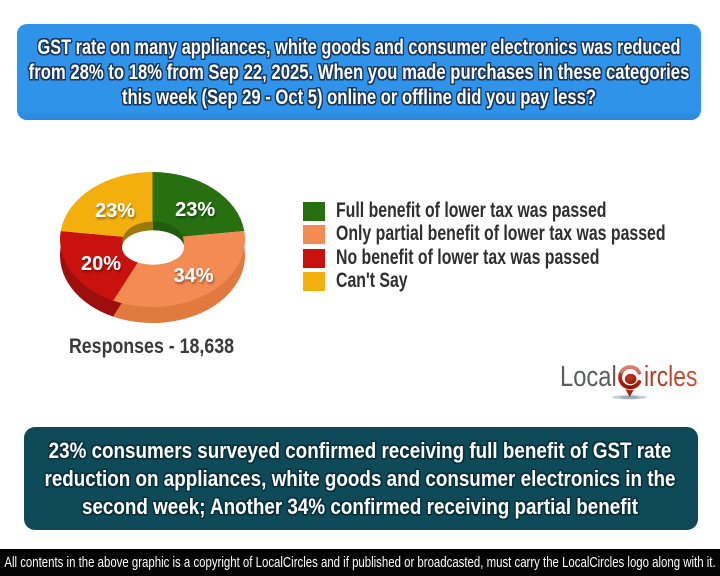 This screenshot has width=720, height=576. I want to click on svg-text: 20%, so click(101, 264).